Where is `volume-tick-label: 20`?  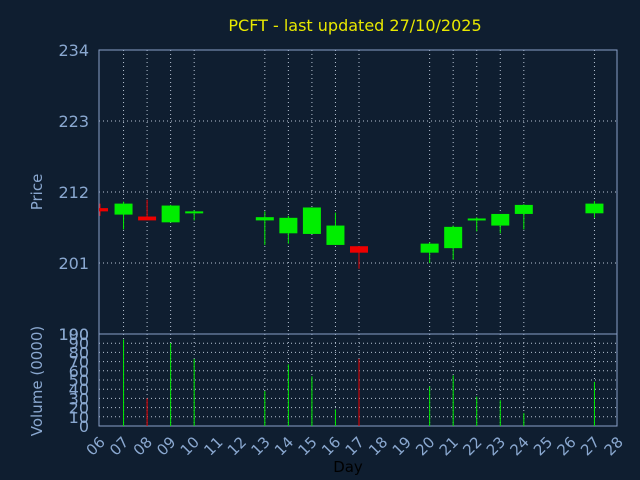 volume-tick-label: 20 is located at coordinates (79, 408).